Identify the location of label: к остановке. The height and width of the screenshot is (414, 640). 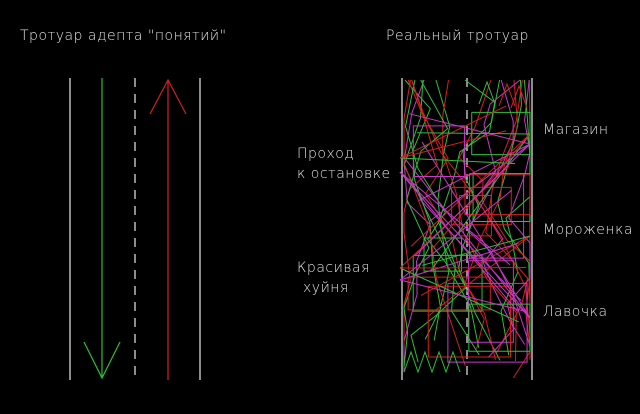
(344, 174).